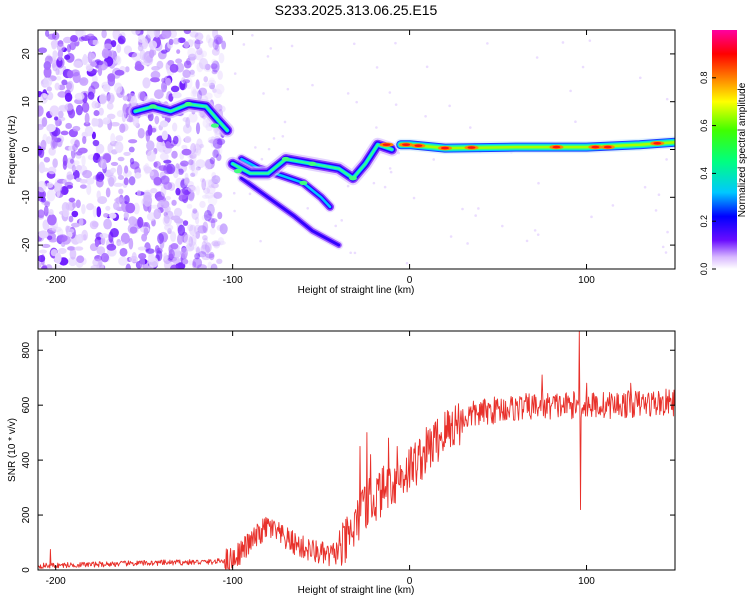 This screenshot has width=750, height=605. Describe the element at coordinates (410, 280) in the screenshot. I see `x-tick-label: 0` at that location.